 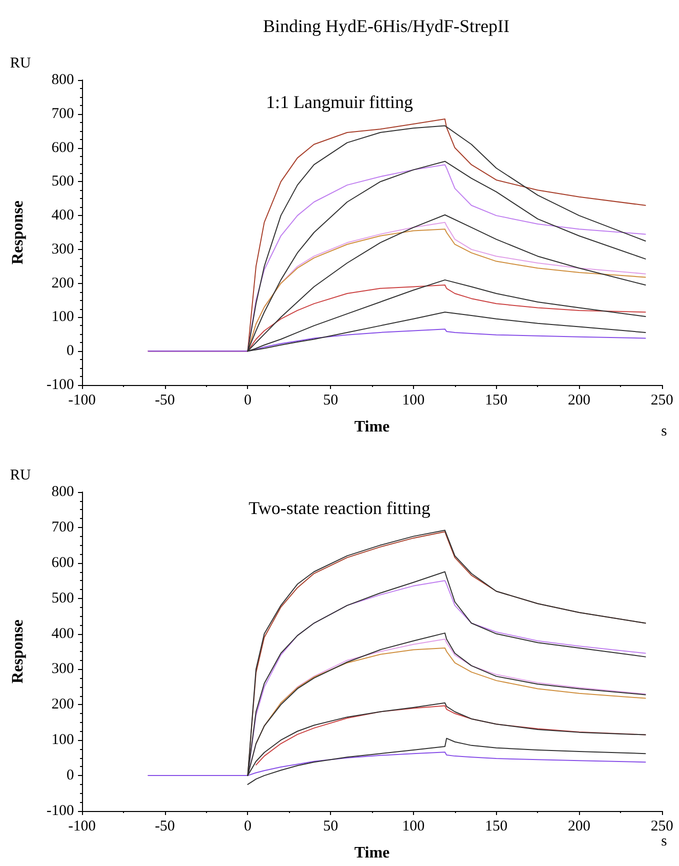 I want to click on text: 1:1 Langmuir fitting, so click(x=339, y=102).